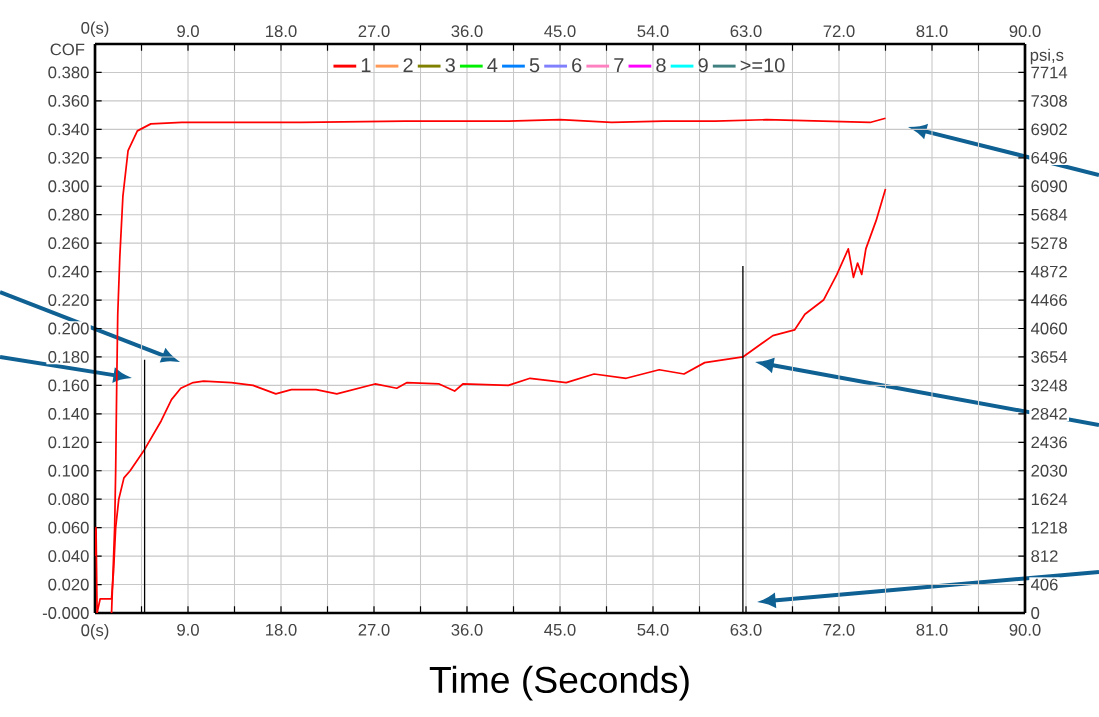 The height and width of the screenshot is (717, 1099). What do you see at coordinates (619, 65) in the screenshot?
I see `legend-label: 7` at bounding box center [619, 65].